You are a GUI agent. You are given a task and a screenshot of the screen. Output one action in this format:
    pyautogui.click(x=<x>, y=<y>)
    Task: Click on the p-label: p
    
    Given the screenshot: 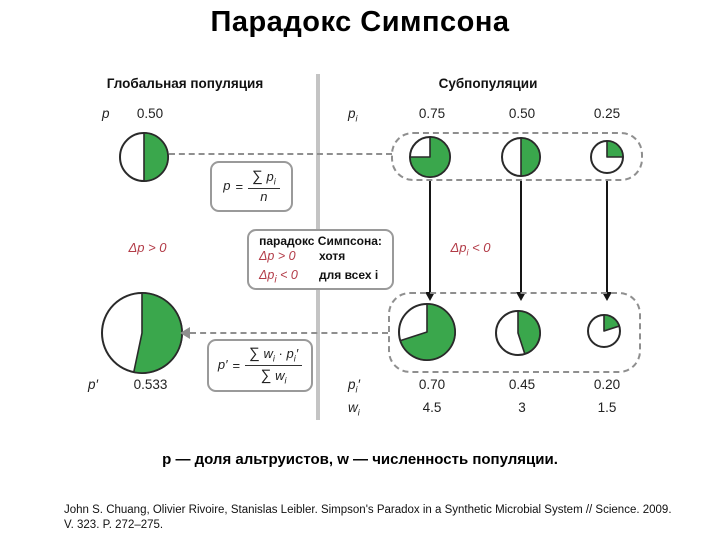 What is the action you would take?
    pyautogui.click(x=106, y=113)
    